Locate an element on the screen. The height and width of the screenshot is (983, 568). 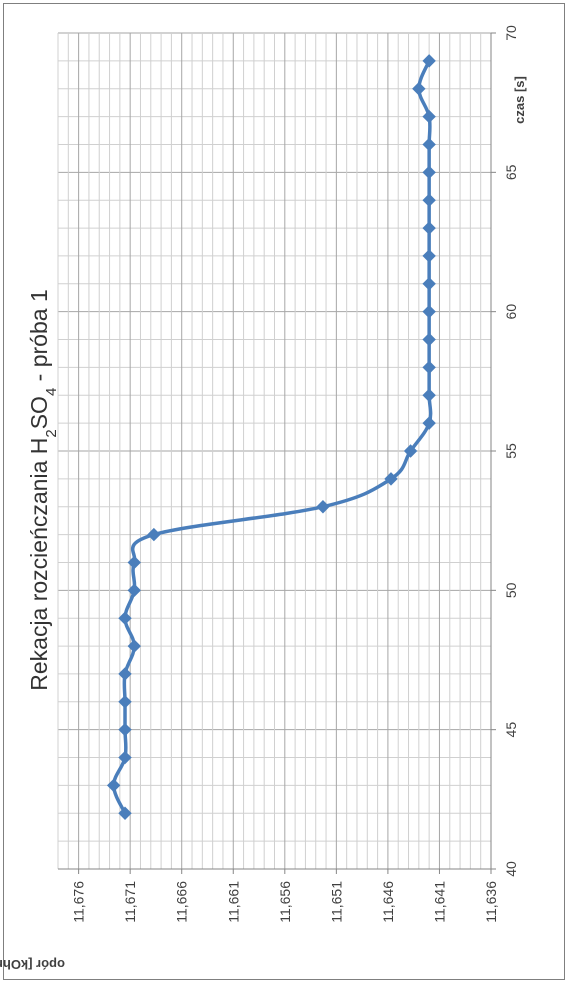
time-tick-label: 70 is located at coordinates (511, 33).